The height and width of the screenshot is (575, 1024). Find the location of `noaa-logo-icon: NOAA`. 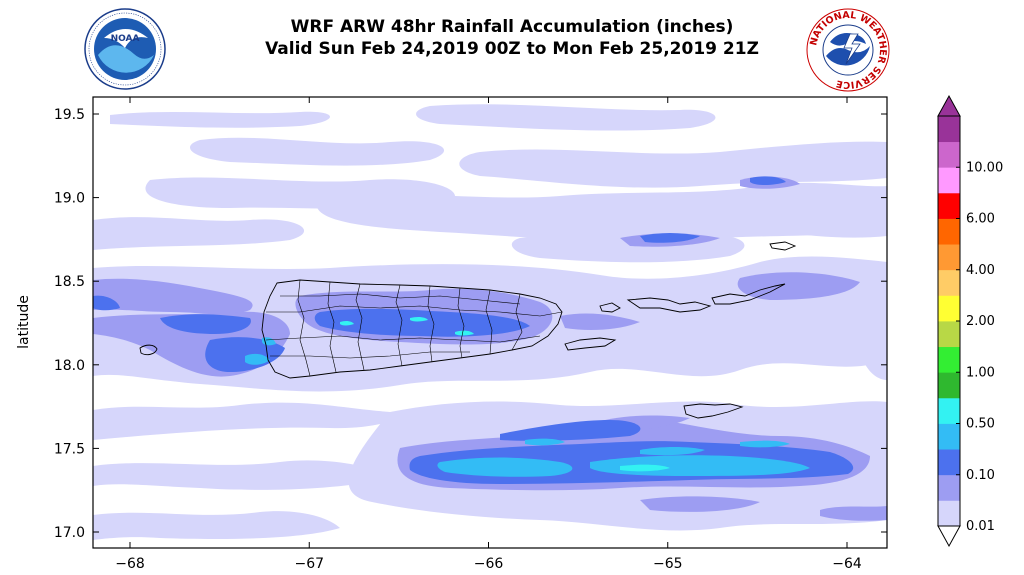

noaa-logo-icon: NOAA is located at coordinates (125, 49).